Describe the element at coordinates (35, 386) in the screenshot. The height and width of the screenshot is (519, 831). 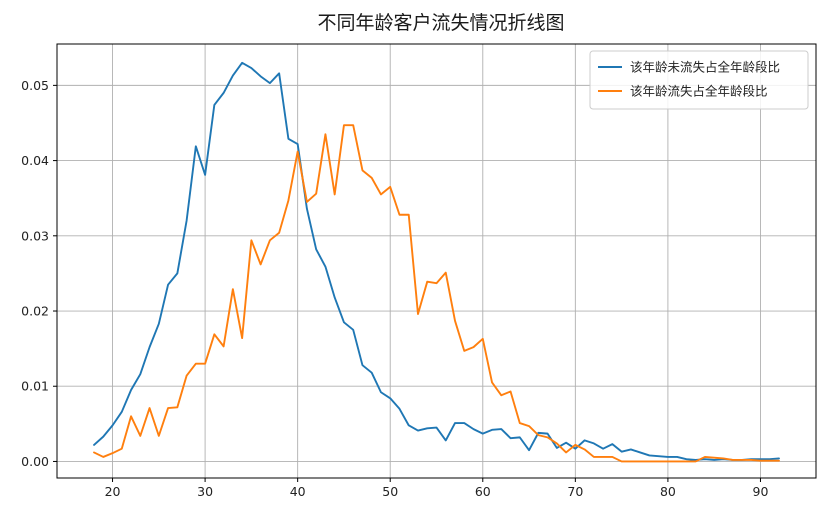
I see `y-tick-label: 0.01` at that location.